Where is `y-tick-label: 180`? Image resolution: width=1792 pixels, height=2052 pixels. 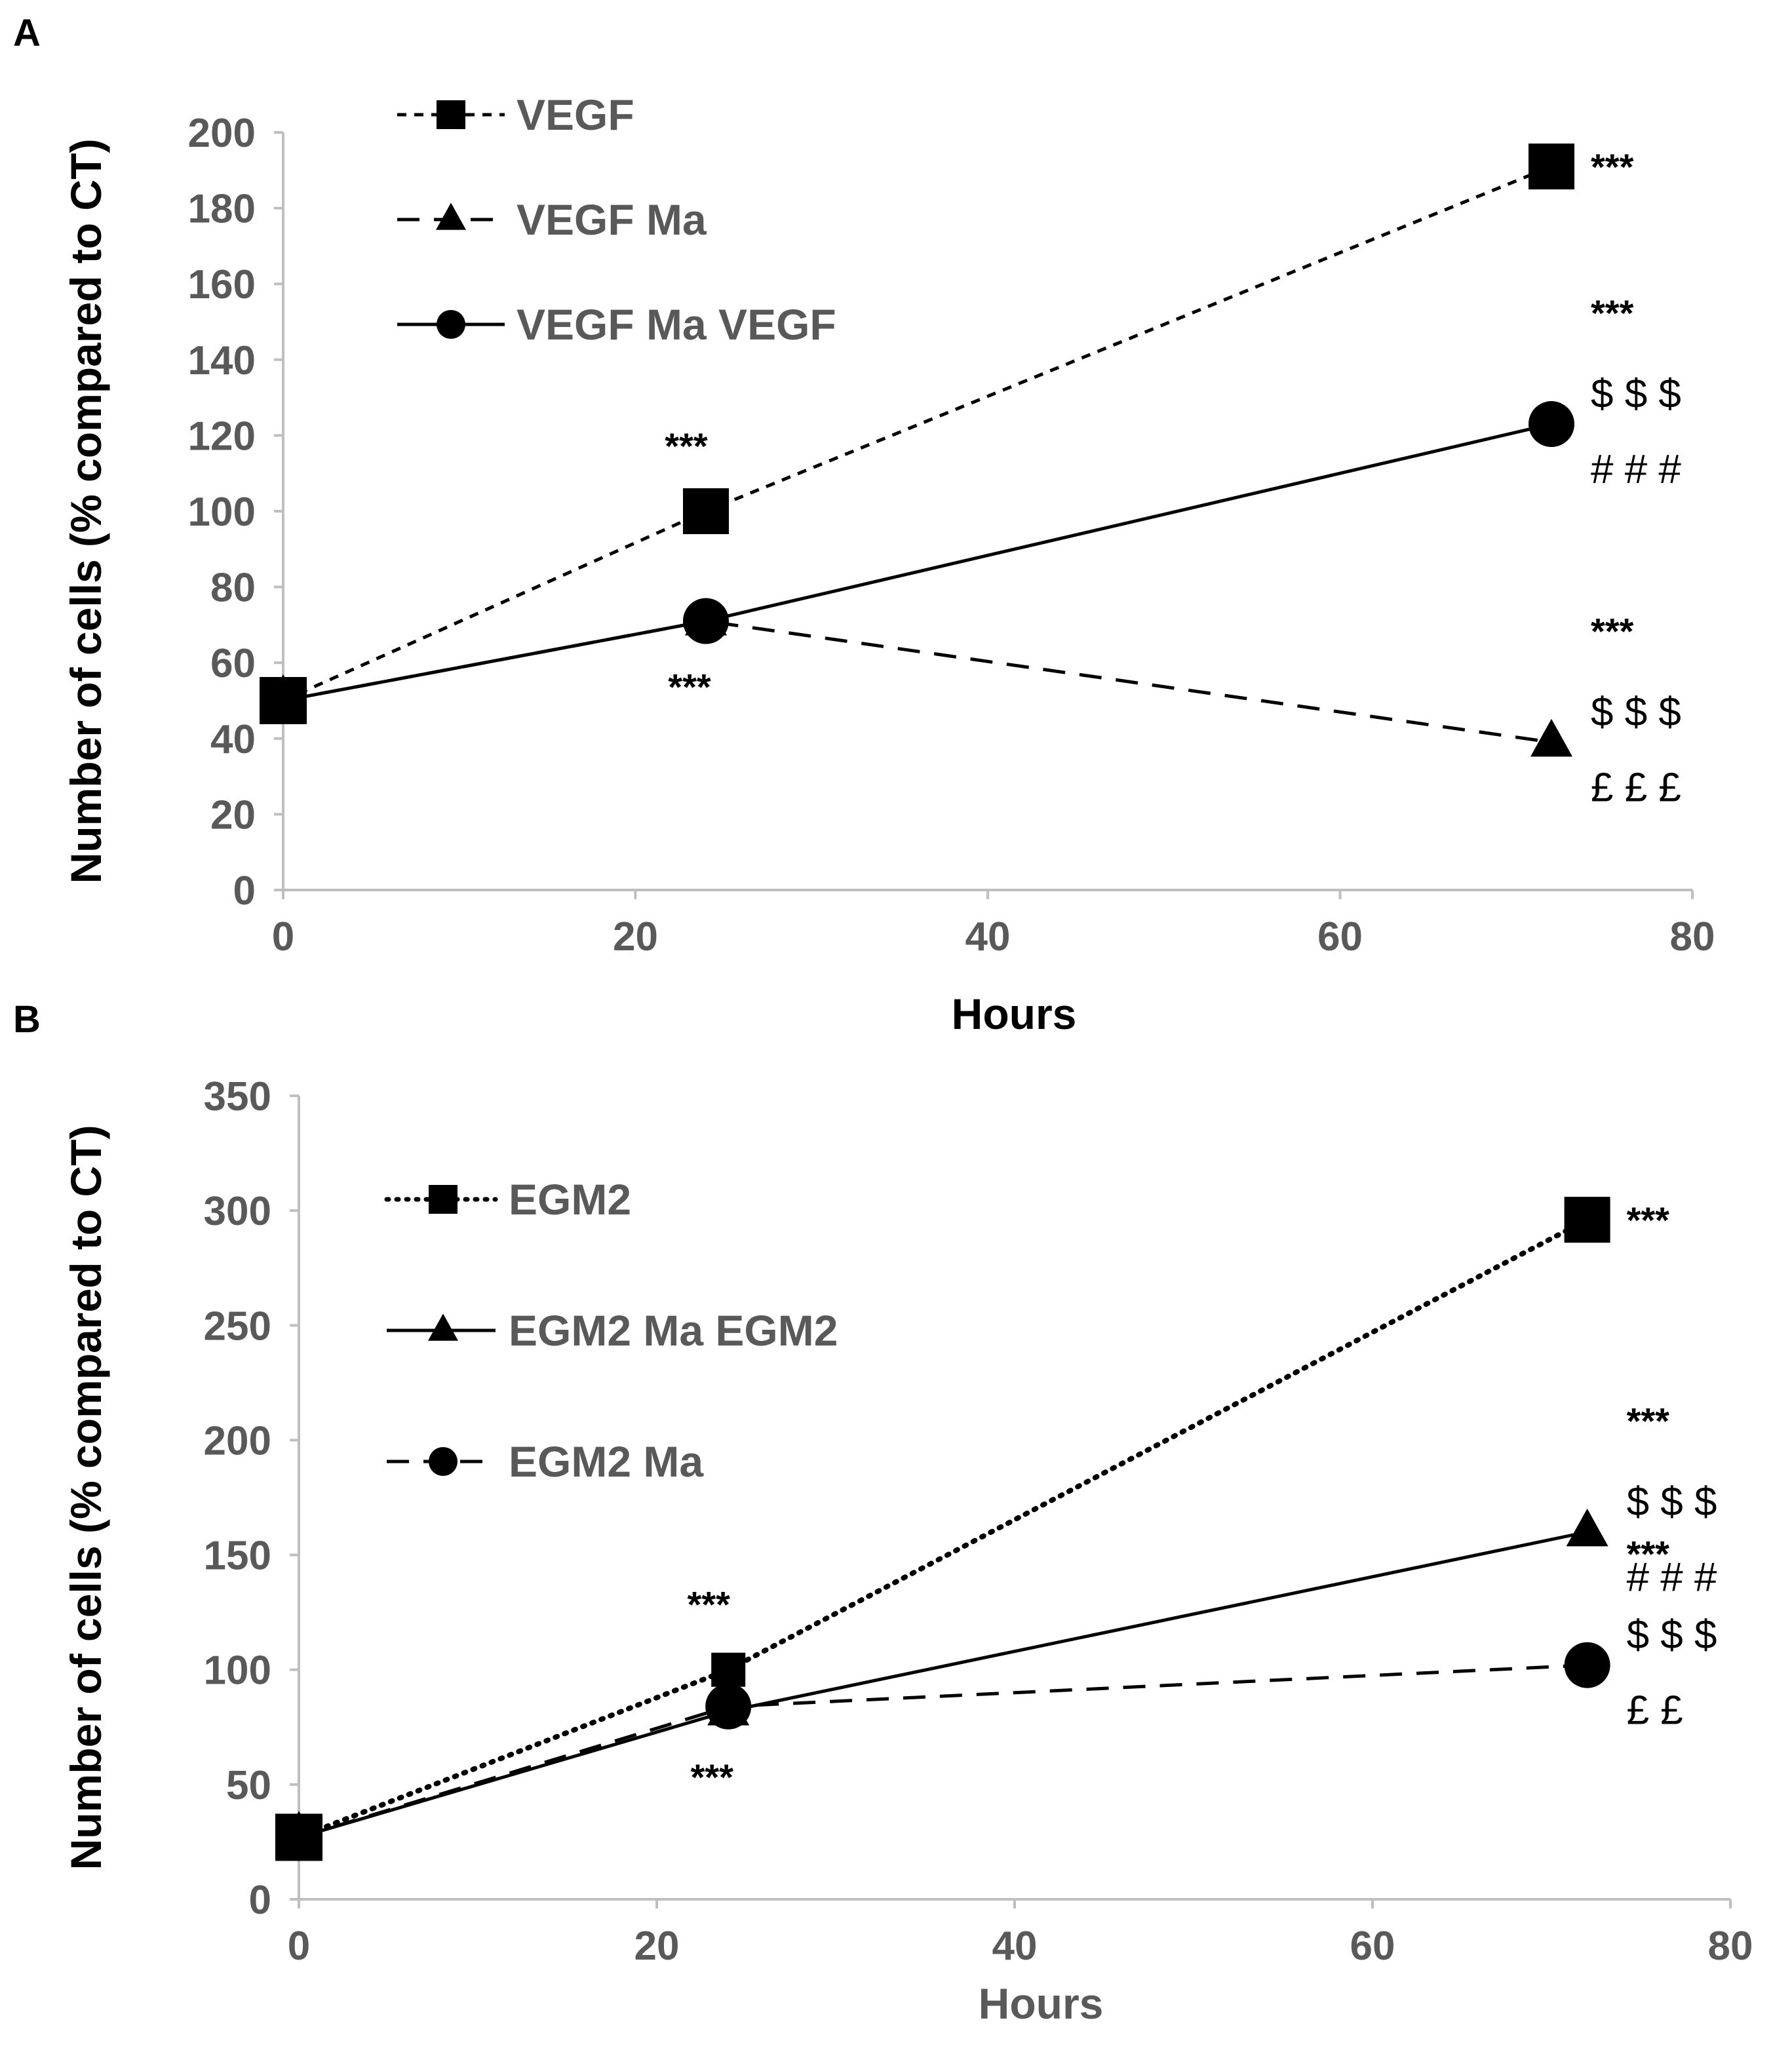
y-tick-label: 180 is located at coordinates (222, 209).